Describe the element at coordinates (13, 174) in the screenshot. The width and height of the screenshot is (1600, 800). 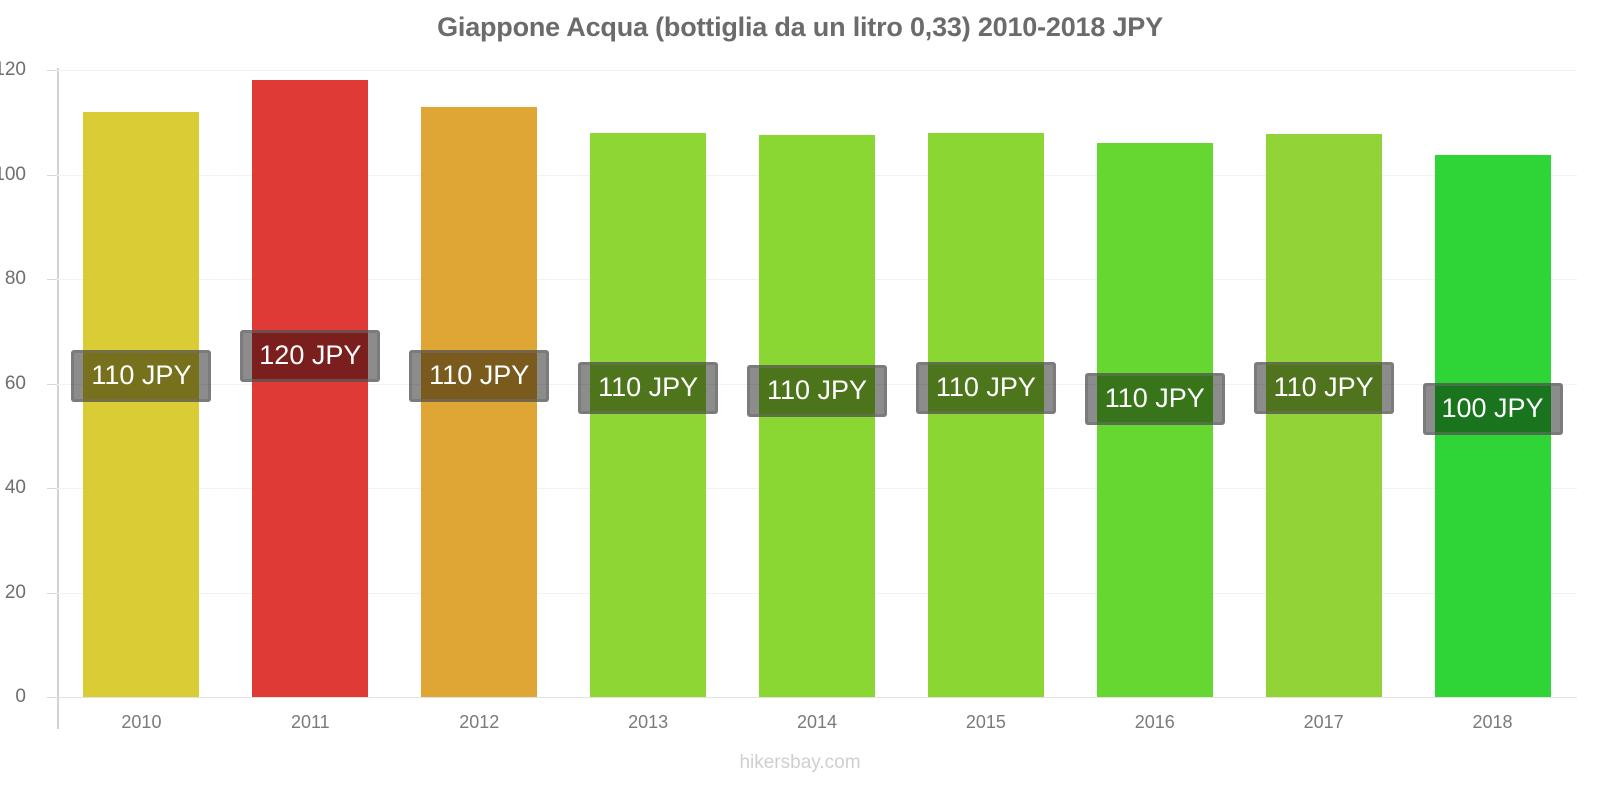
I see `y-axis-tick-label: 100` at that location.